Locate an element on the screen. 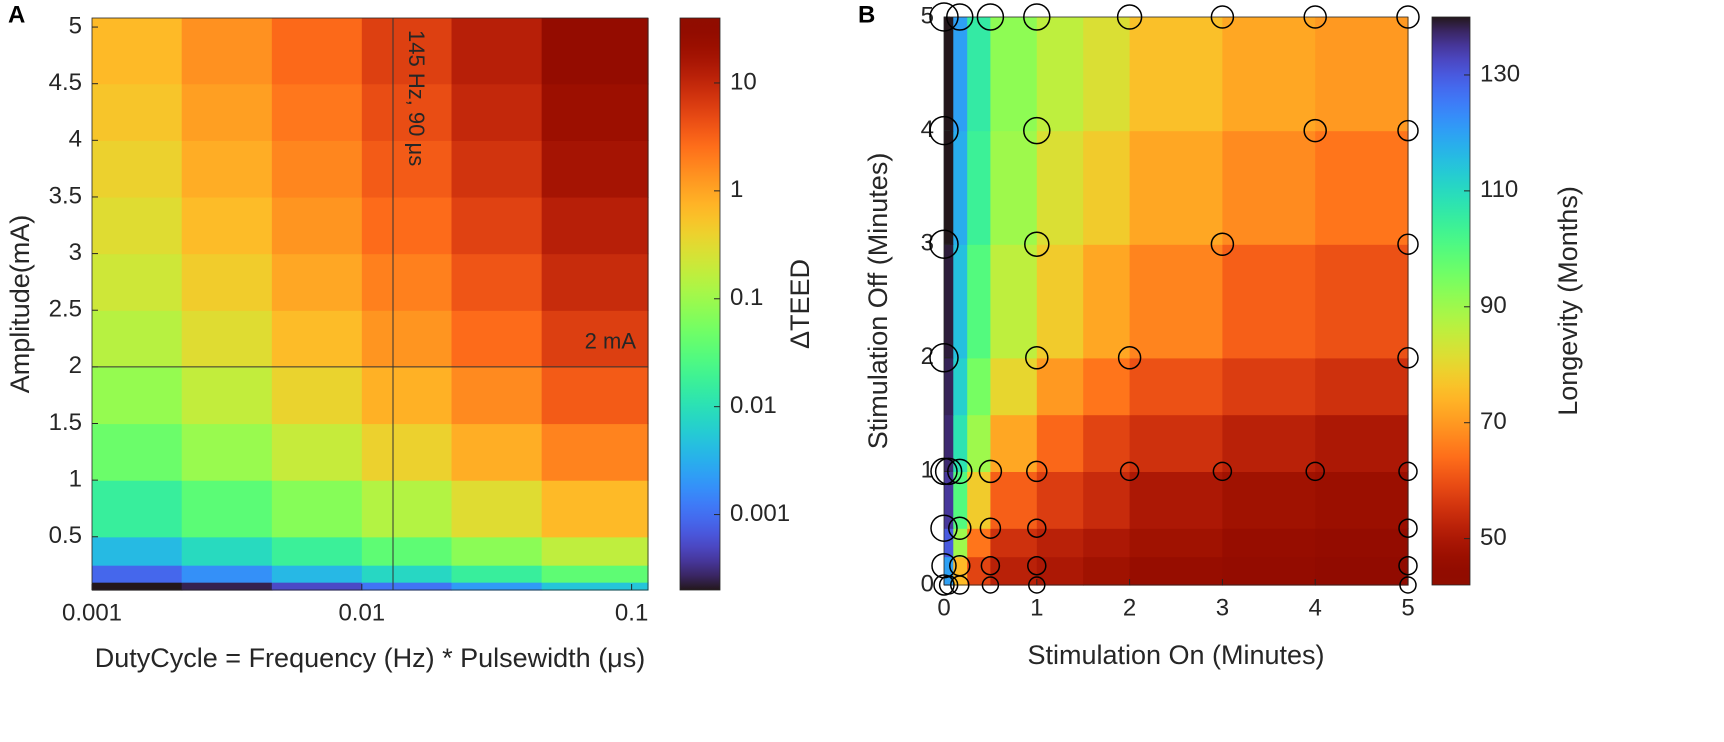  panel-label: A is located at coordinates (16, 14).